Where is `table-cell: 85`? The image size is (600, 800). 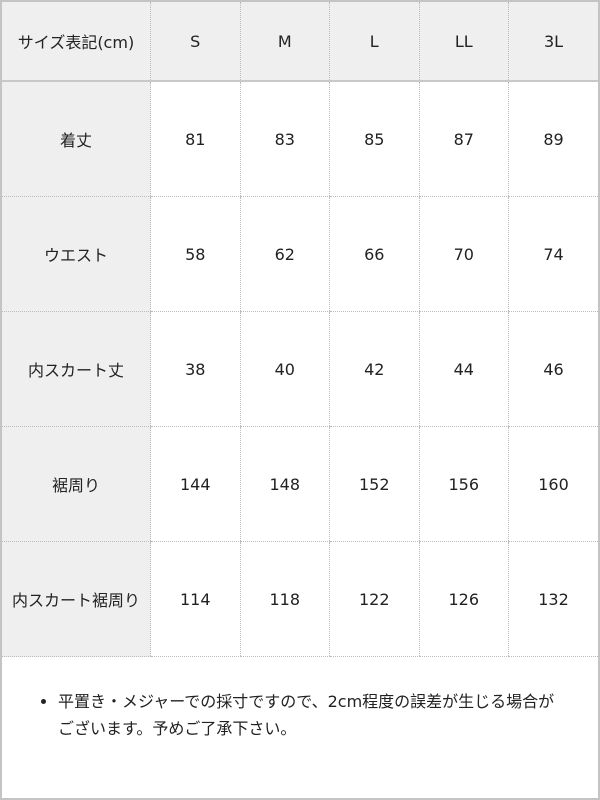 table-cell: 85 is located at coordinates (374, 139).